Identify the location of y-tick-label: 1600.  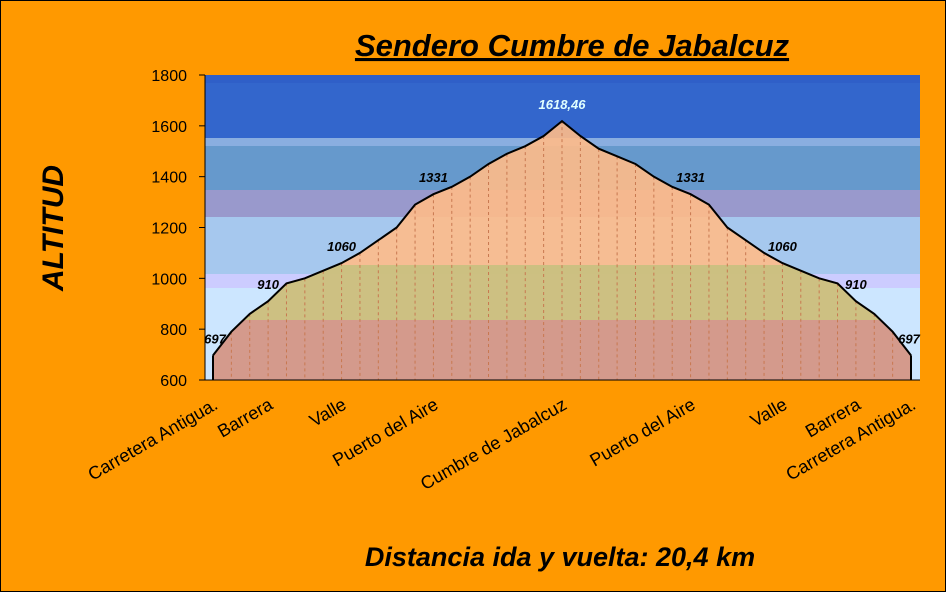
(169, 127).